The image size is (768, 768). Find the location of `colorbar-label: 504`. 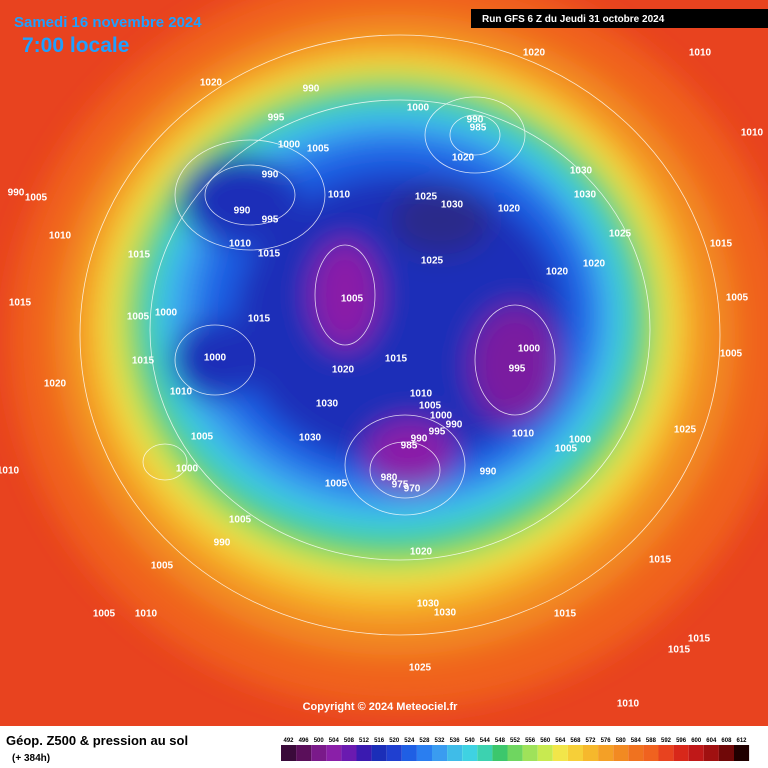

colorbar-label: 504 is located at coordinates (334, 741).